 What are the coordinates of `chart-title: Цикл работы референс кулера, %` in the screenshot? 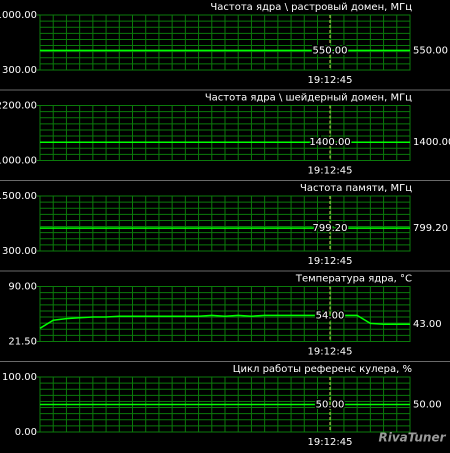 It's located at (322, 369).